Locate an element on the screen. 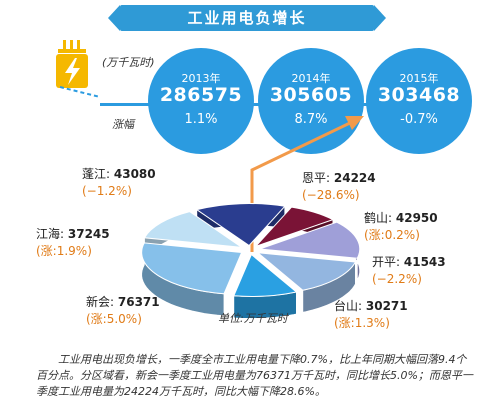  year-growth: 8.7% is located at coordinates (311, 119).